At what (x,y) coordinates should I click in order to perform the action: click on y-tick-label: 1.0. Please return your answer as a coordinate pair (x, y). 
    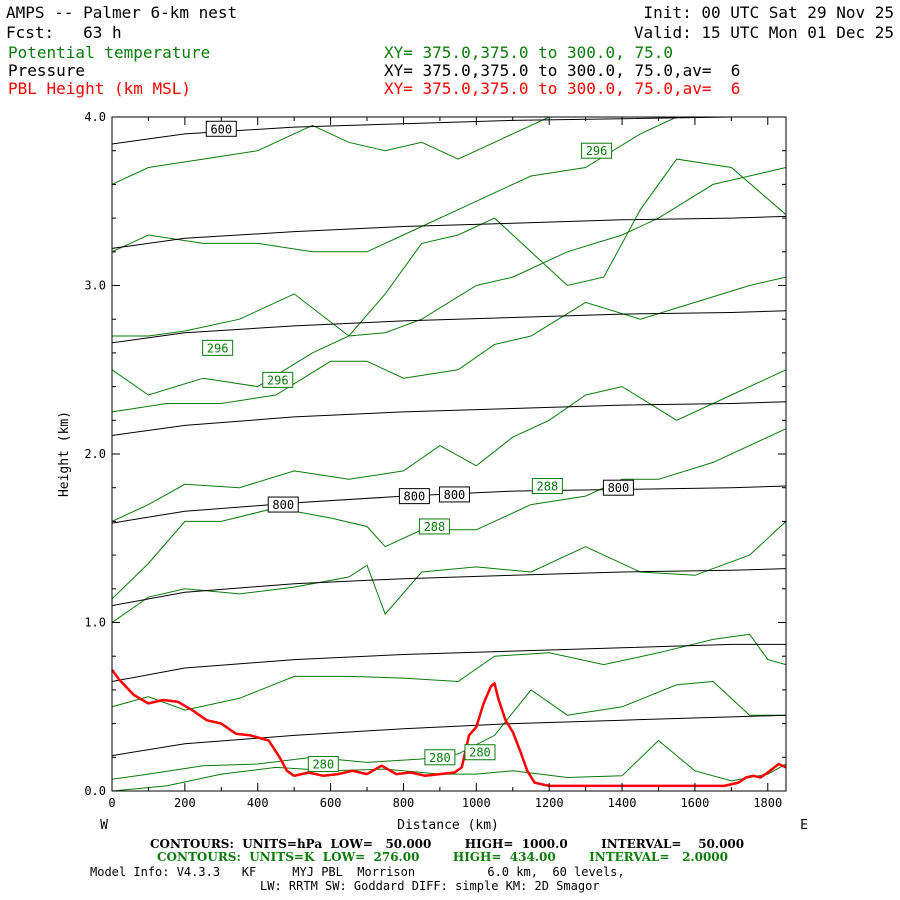
    Looking at the image, I should click on (95, 623).